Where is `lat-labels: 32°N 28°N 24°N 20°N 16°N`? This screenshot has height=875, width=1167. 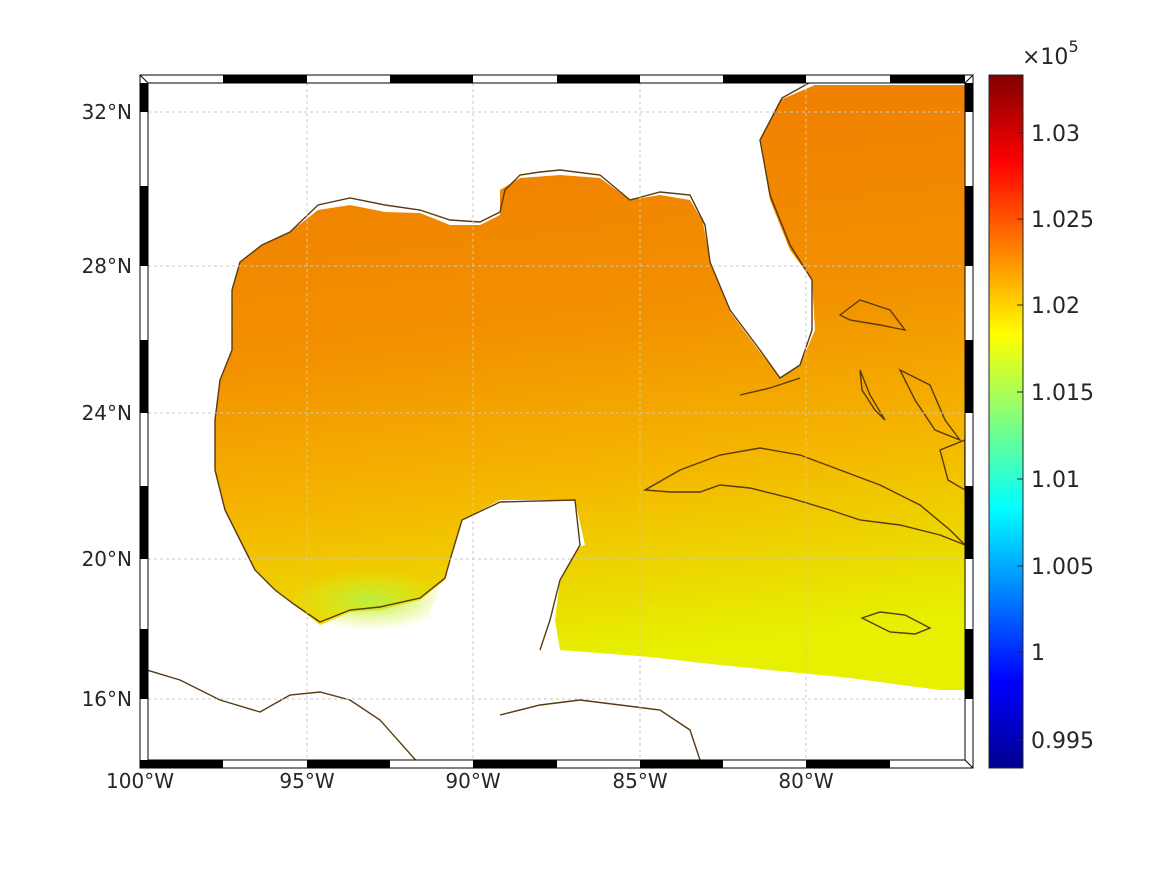
lat-labels: 32°N 28°N 24°N 20°N 16°N is located at coordinates (107, 405).